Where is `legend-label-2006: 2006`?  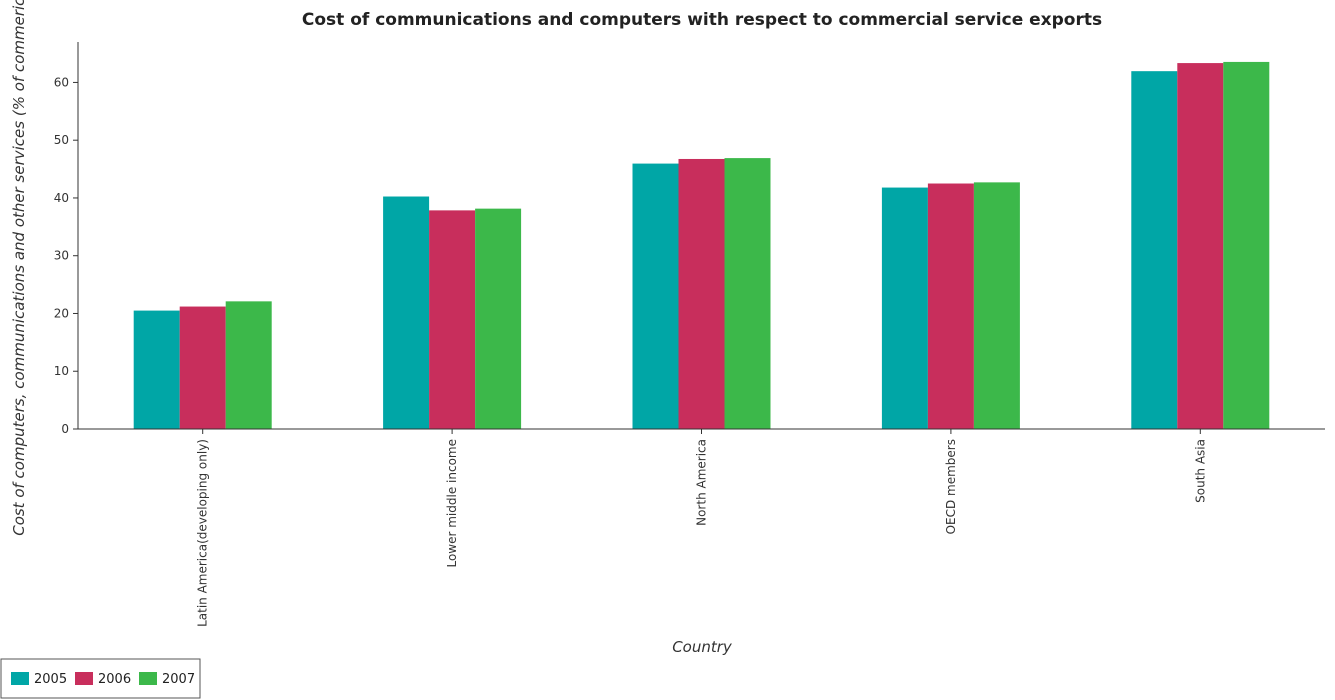
legend-label-2006: 2006 is located at coordinates (114, 679).